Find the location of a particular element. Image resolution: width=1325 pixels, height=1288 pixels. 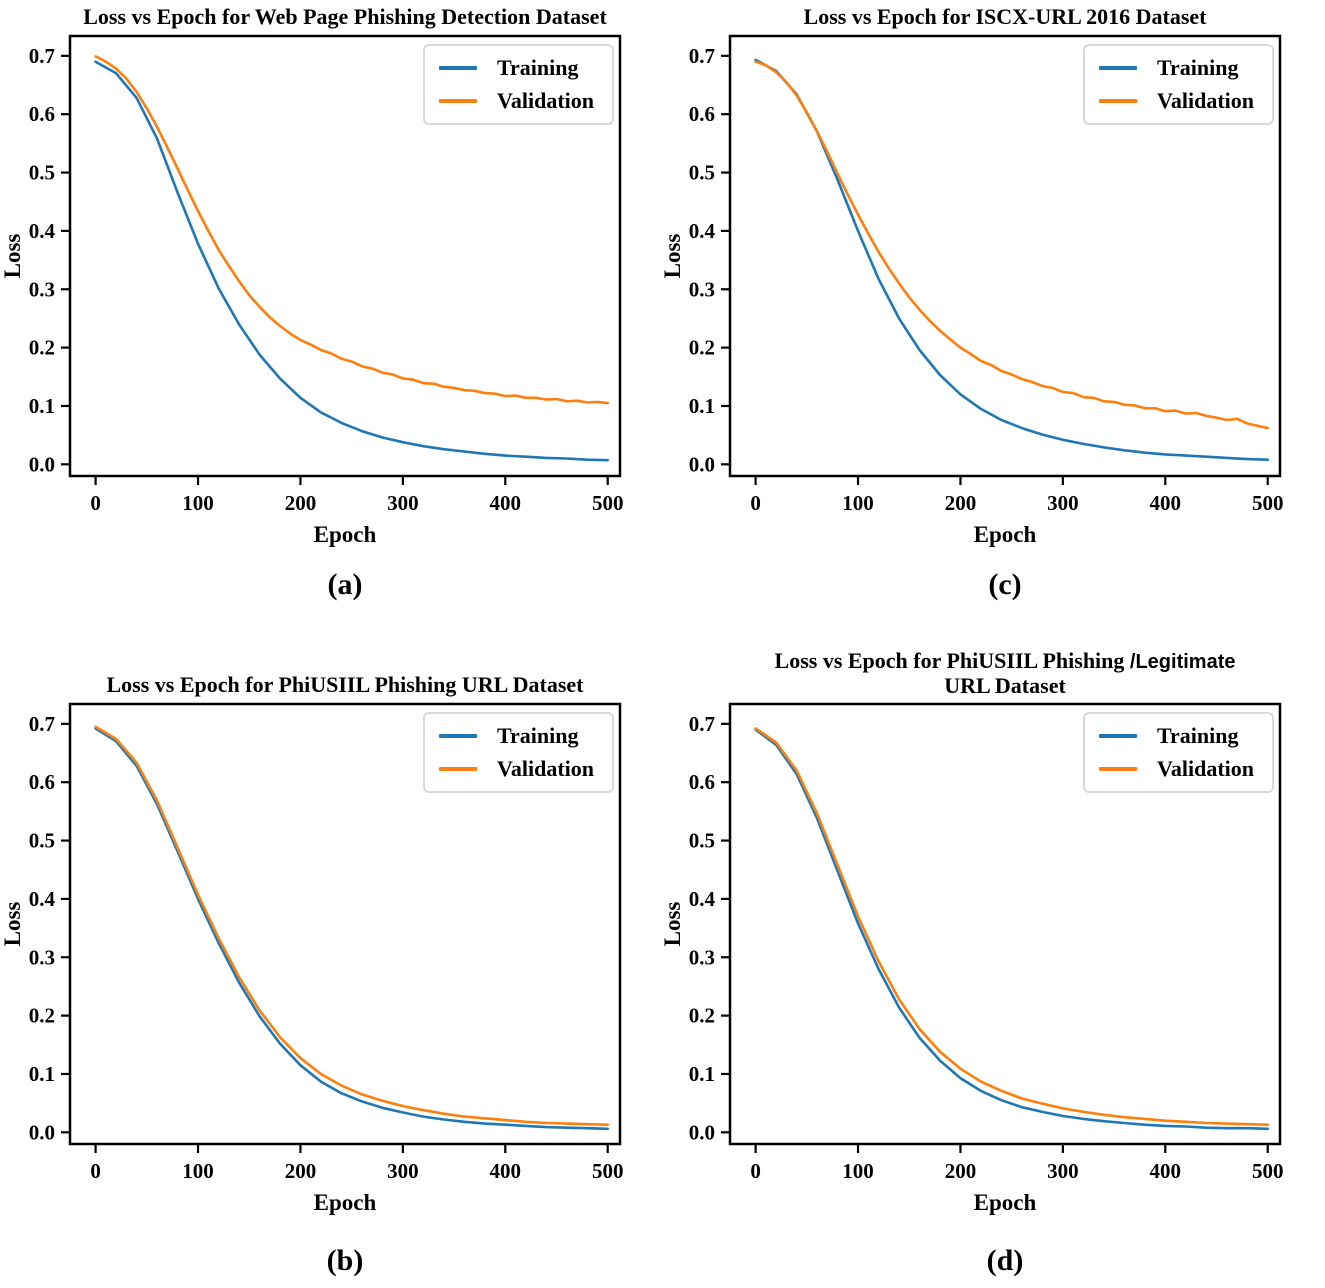

legend-a: Training Validation is located at coordinates (518, 84).